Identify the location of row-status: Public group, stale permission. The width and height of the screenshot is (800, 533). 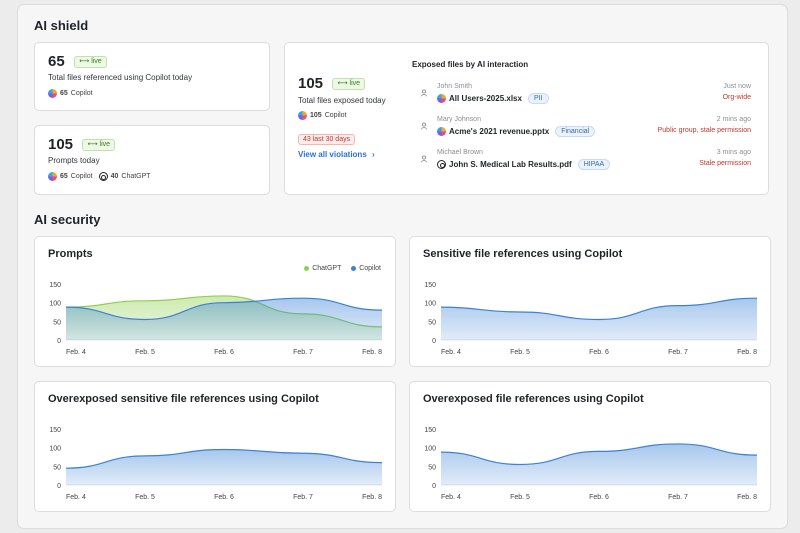
(704, 130).